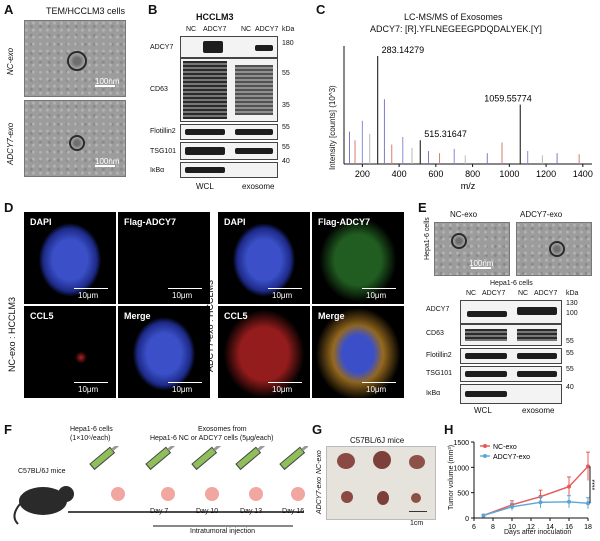 The image size is (600, 541). I want to click on panel-label-g: G, so click(317, 429).